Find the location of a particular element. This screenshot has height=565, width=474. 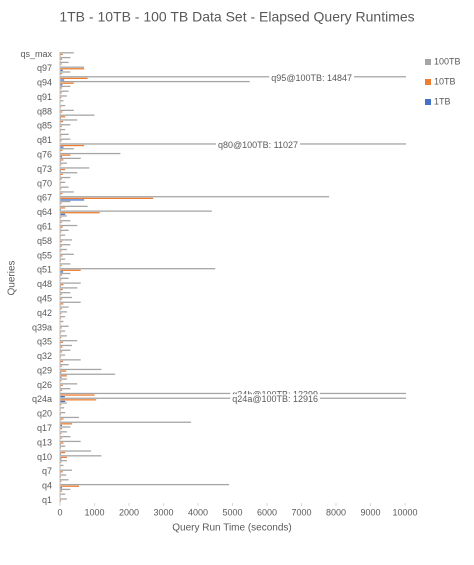

x-tick-label: 9000 is located at coordinates (370, 512).